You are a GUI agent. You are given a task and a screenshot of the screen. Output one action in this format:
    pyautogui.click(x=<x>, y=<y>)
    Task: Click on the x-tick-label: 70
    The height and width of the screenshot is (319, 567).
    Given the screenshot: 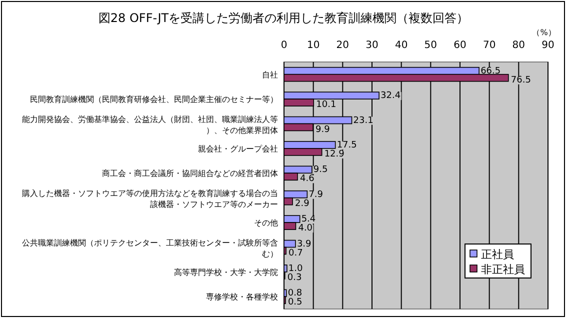 What is the action you would take?
    pyautogui.click(x=489, y=45)
    